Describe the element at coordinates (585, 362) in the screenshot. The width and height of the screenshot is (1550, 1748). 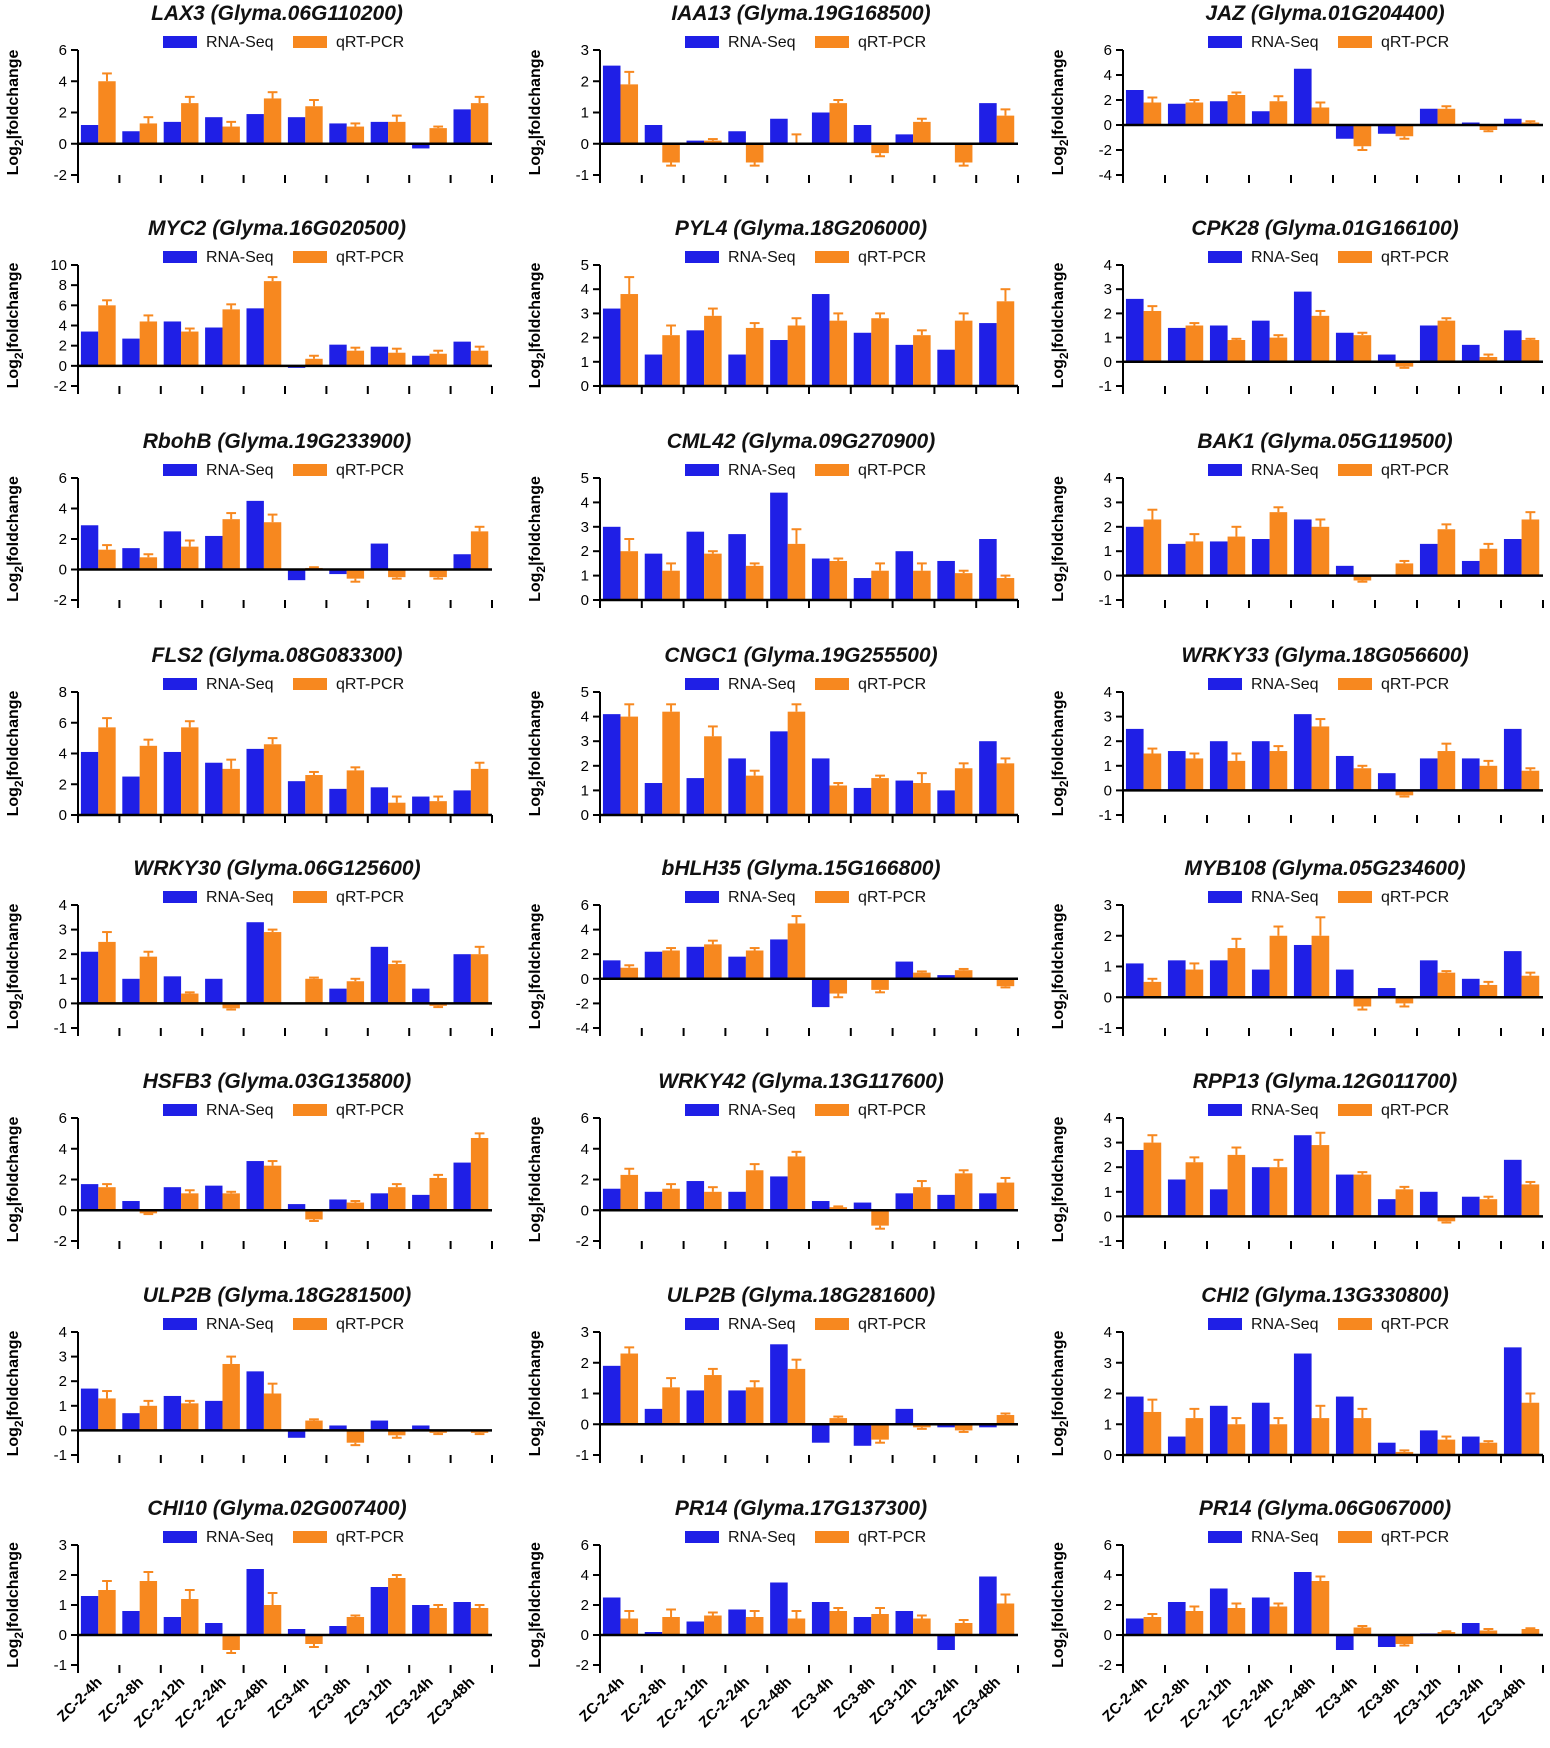
I see `y-tick-label: 1` at that location.